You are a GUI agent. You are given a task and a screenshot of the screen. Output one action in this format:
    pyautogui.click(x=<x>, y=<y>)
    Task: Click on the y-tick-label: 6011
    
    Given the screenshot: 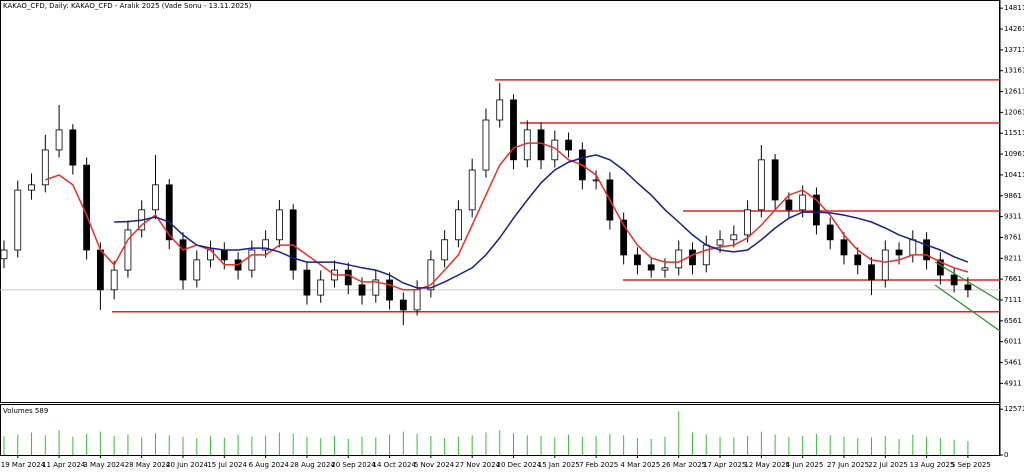 What is the action you would take?
    pyautogui.click(x=1013, y=342)
    